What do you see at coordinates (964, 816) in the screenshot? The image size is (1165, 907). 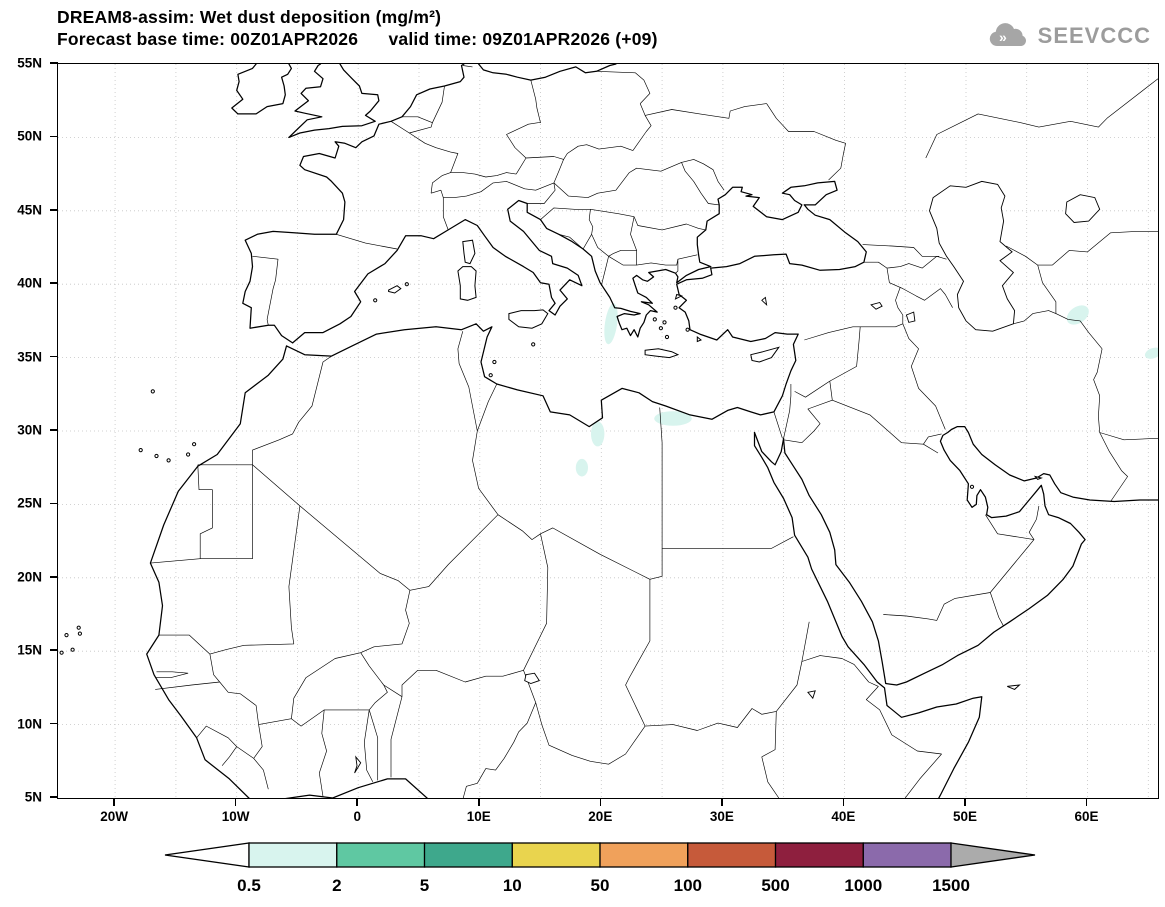 I see `lon-tick-label: 50E` at bounding box center [964, 816].